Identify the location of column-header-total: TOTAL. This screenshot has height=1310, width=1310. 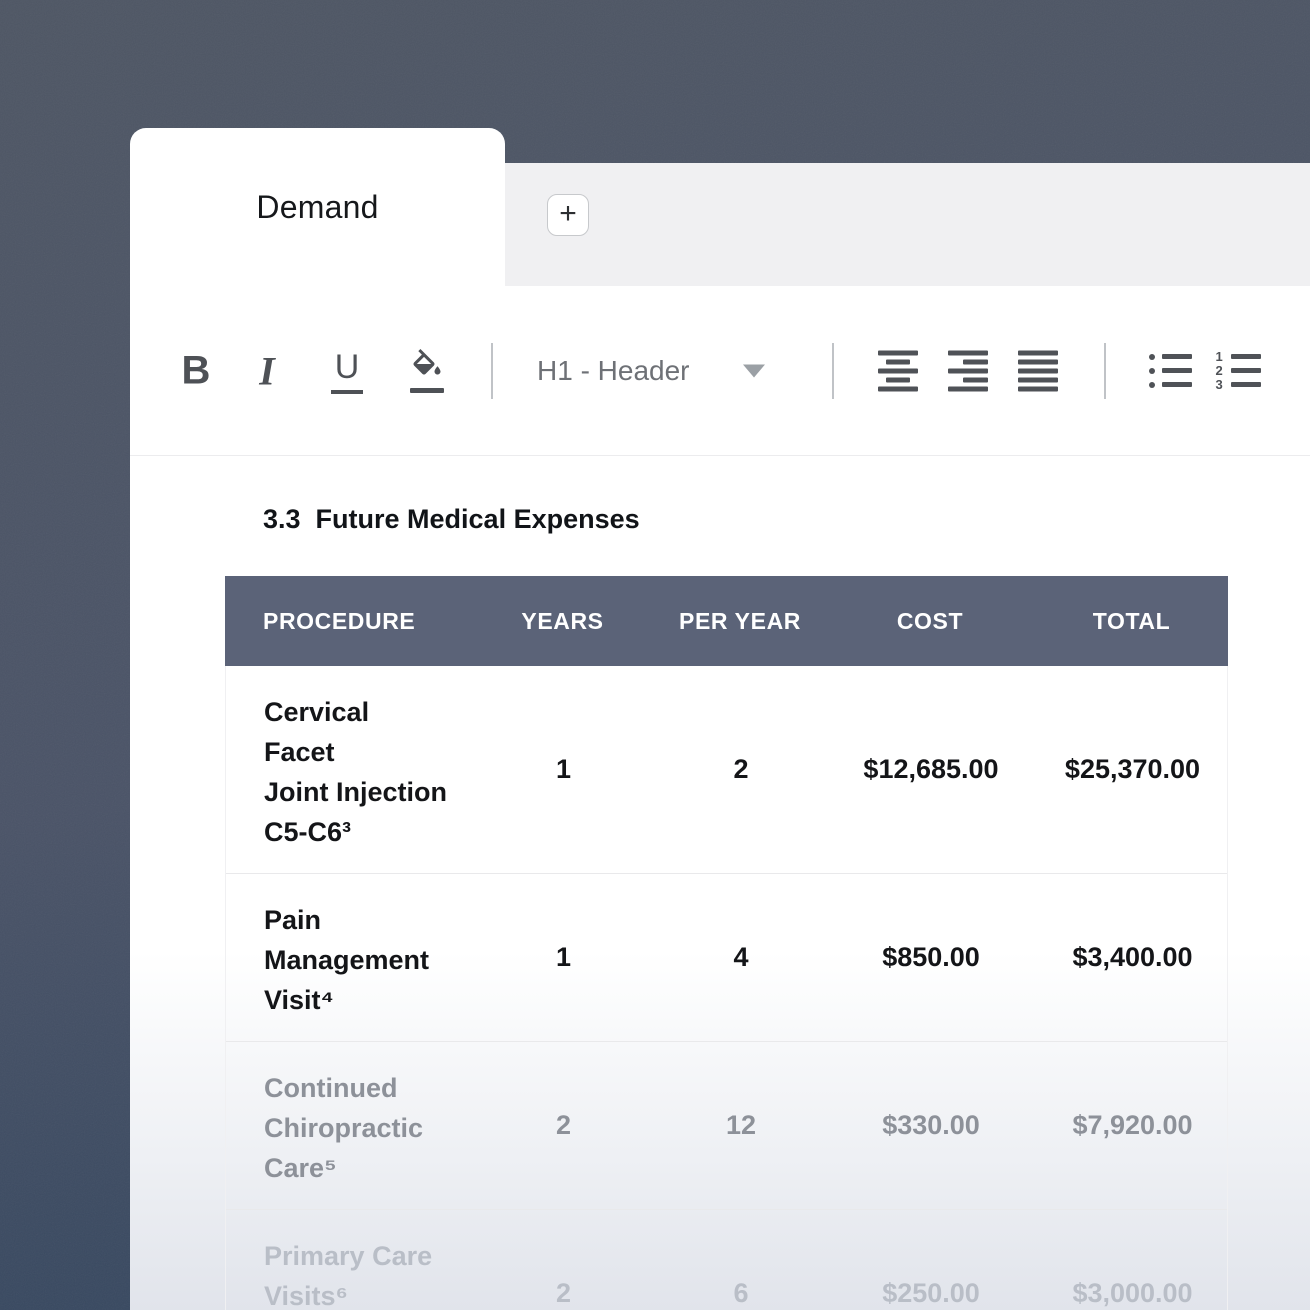
(1131, 620).